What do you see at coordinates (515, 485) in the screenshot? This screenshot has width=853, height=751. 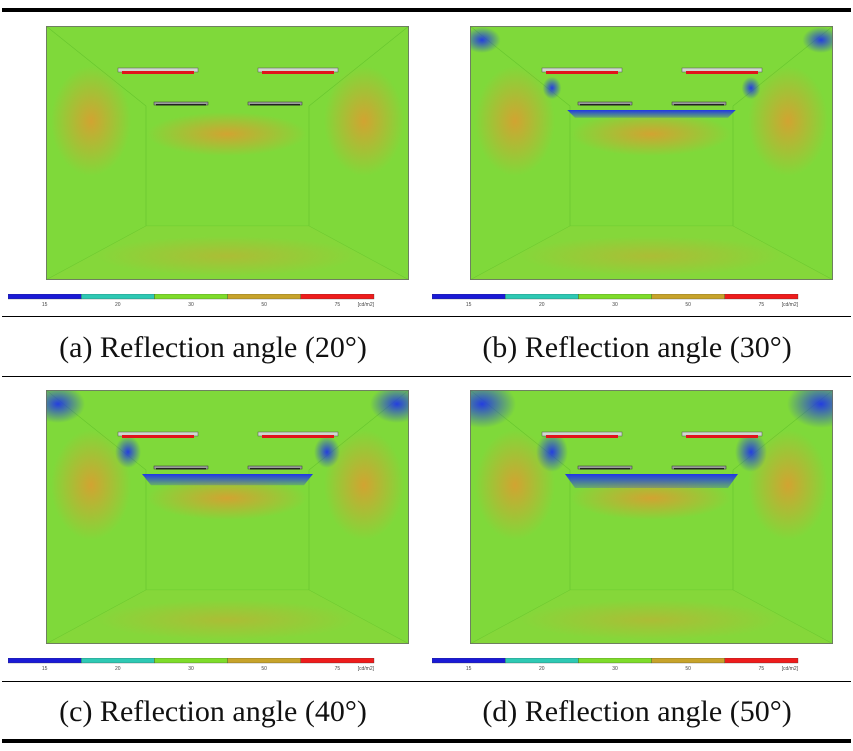 I see `glow-left-d` at bounding box center [515, 485].